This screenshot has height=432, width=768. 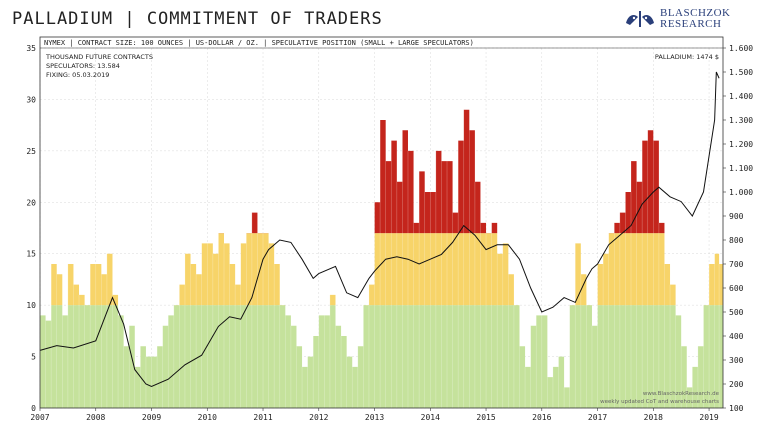 I want to click on annotation-unit: THOUSAND FUTURE CONTRACTS, so click(x=99, y=57).